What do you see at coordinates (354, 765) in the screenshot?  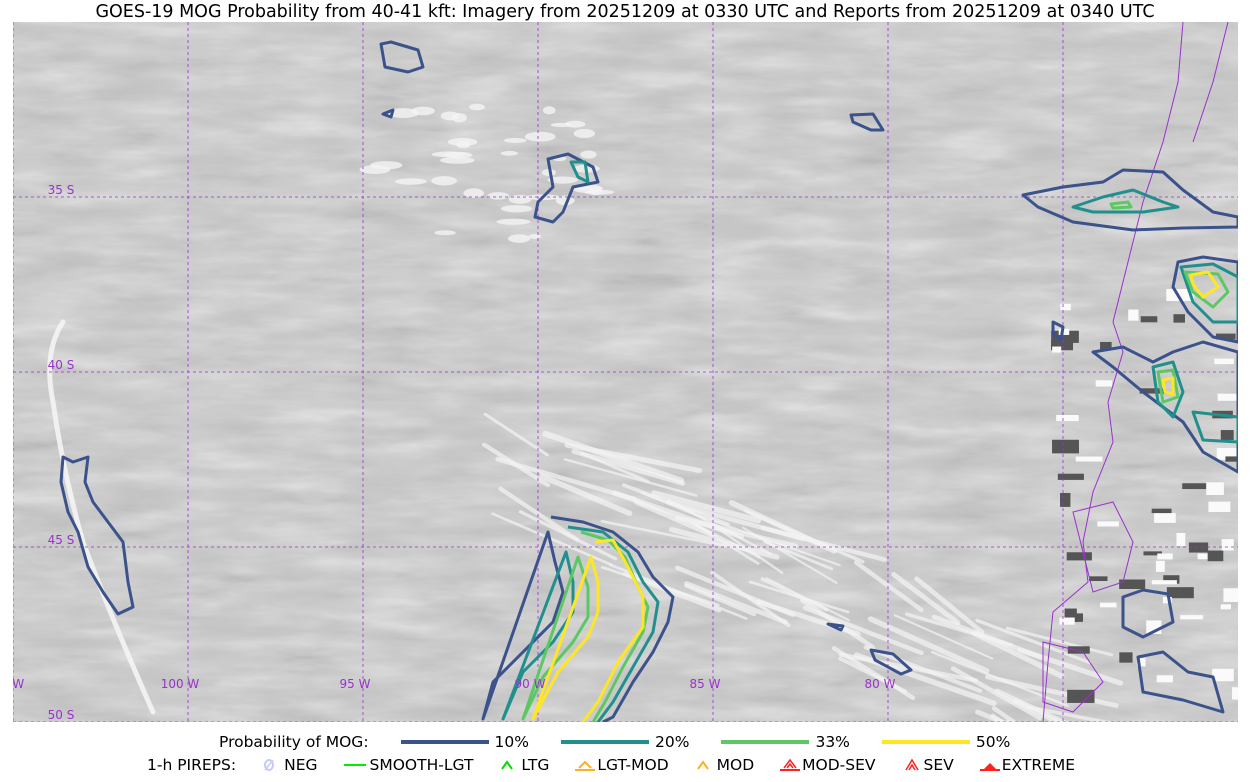 I see `line-icon` at bounding box center [354, 765].